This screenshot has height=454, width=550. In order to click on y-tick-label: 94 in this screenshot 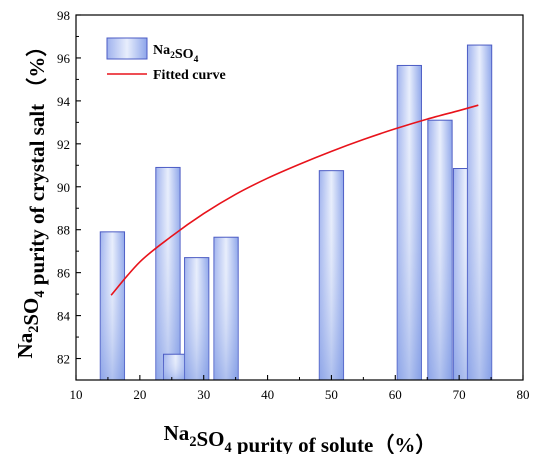, I will do `click(64, 101)`.